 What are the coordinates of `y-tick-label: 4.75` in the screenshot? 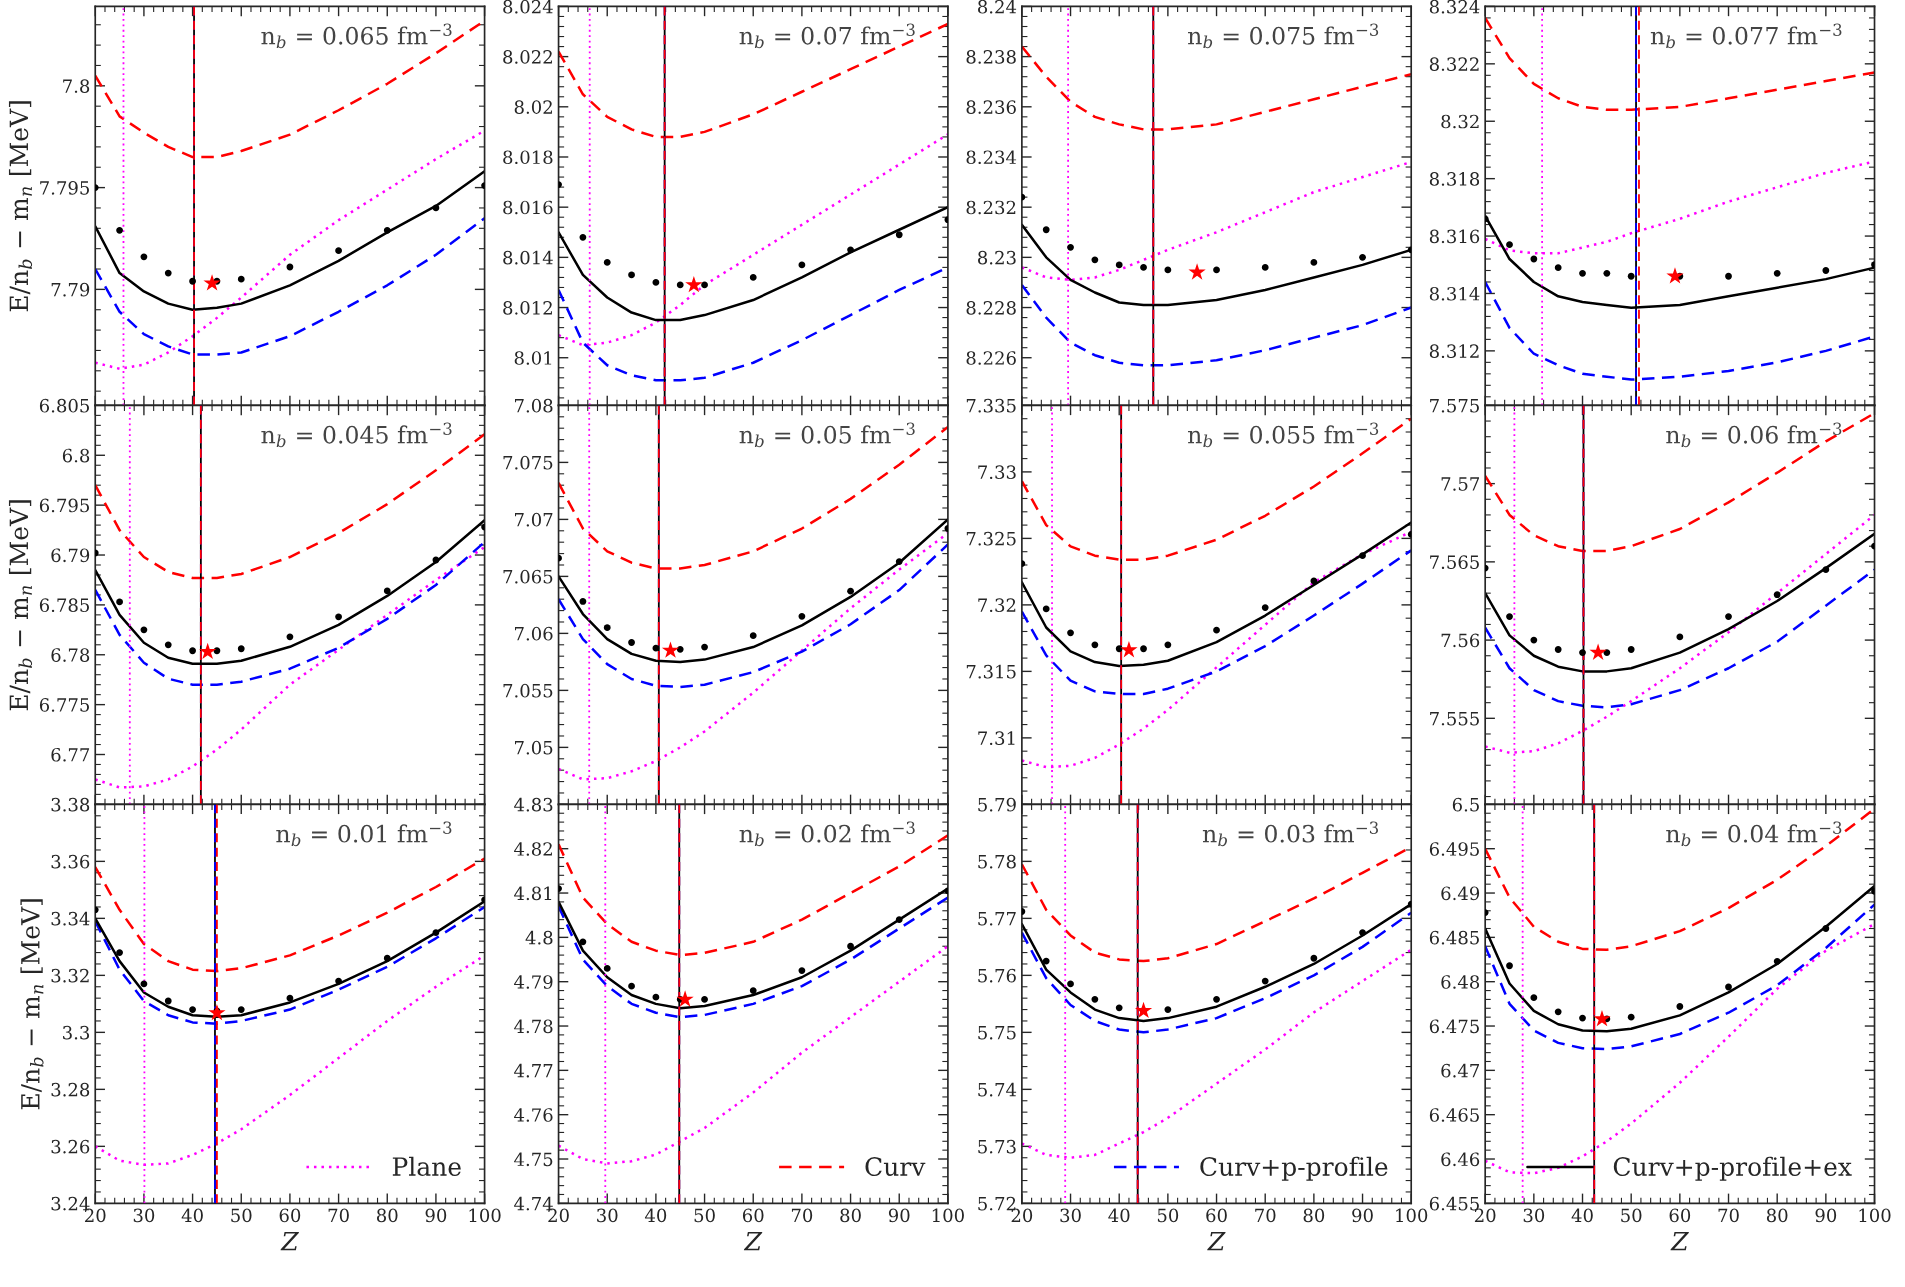 It's located at (533, 1159).